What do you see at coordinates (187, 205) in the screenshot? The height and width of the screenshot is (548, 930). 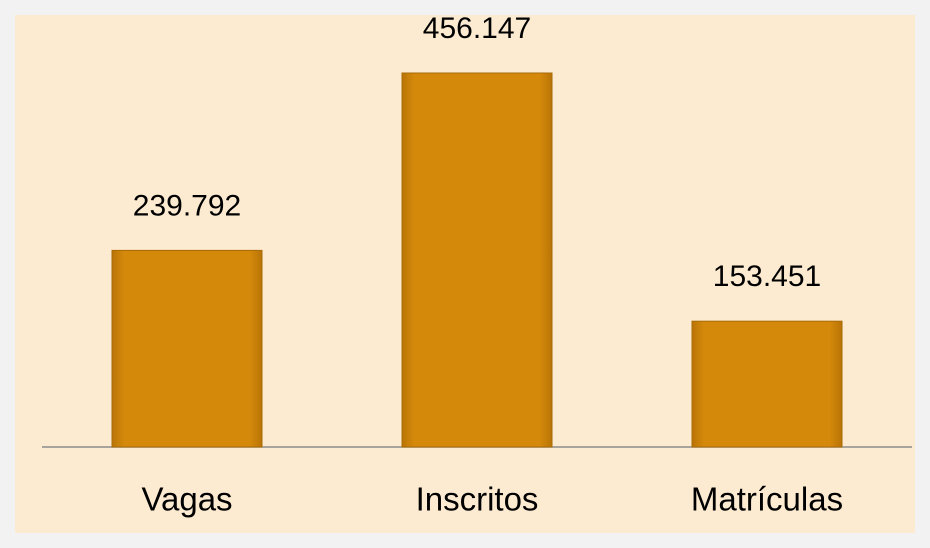 I see `value-label: 239.792` at bounding box center [187, 205].